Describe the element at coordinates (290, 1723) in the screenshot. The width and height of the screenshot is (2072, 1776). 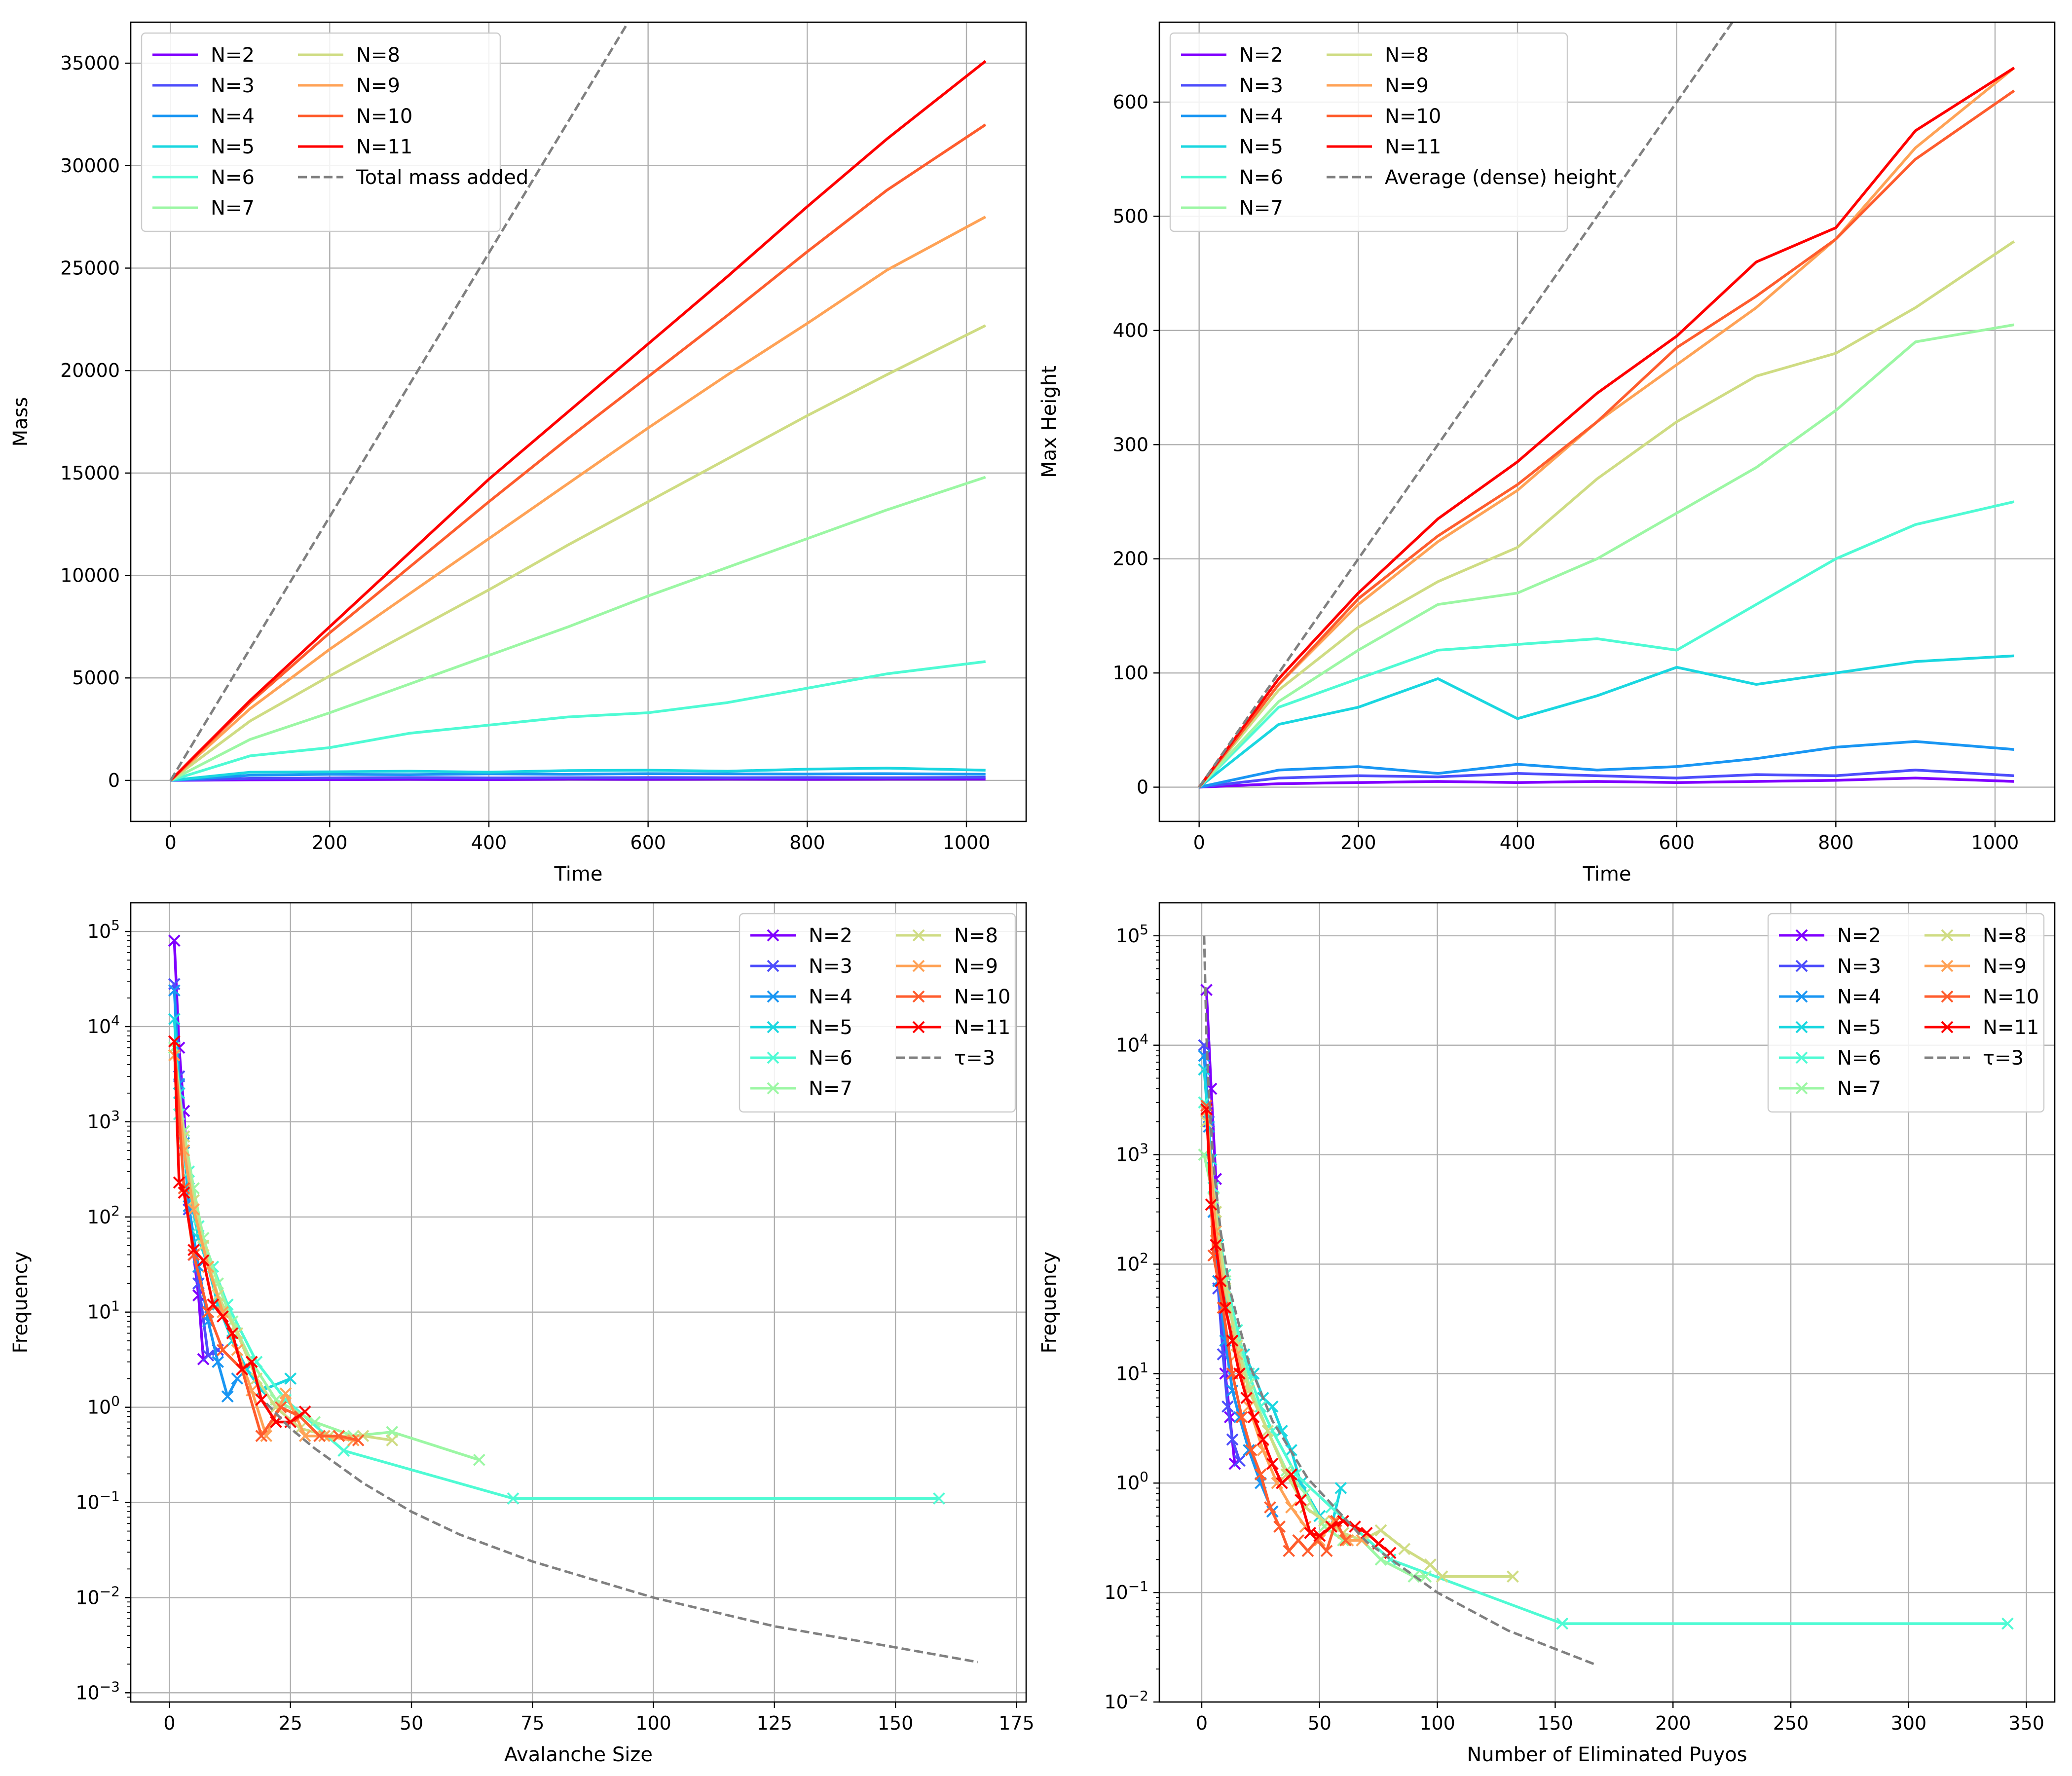
I see `x-tick-label: 25` at that location.